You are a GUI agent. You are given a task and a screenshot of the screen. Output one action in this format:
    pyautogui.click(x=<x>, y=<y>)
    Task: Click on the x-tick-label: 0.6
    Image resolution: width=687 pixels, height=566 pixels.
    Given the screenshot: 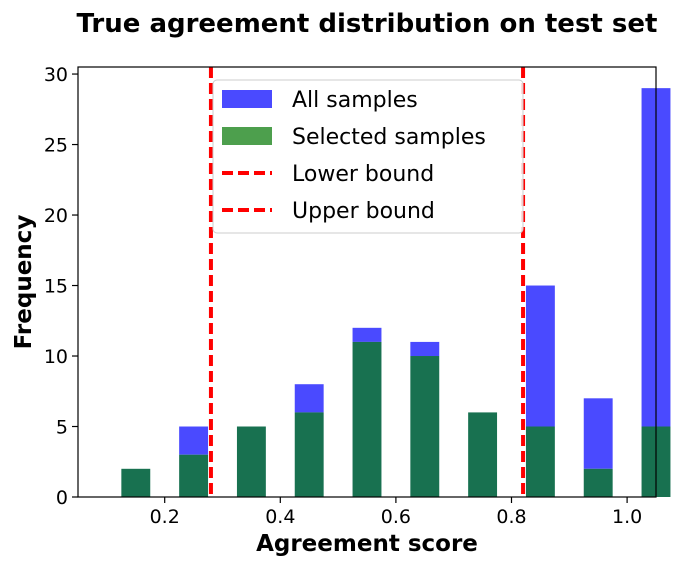 What is the action you would take?
    pyautogui.click(x=396, y=517)
    